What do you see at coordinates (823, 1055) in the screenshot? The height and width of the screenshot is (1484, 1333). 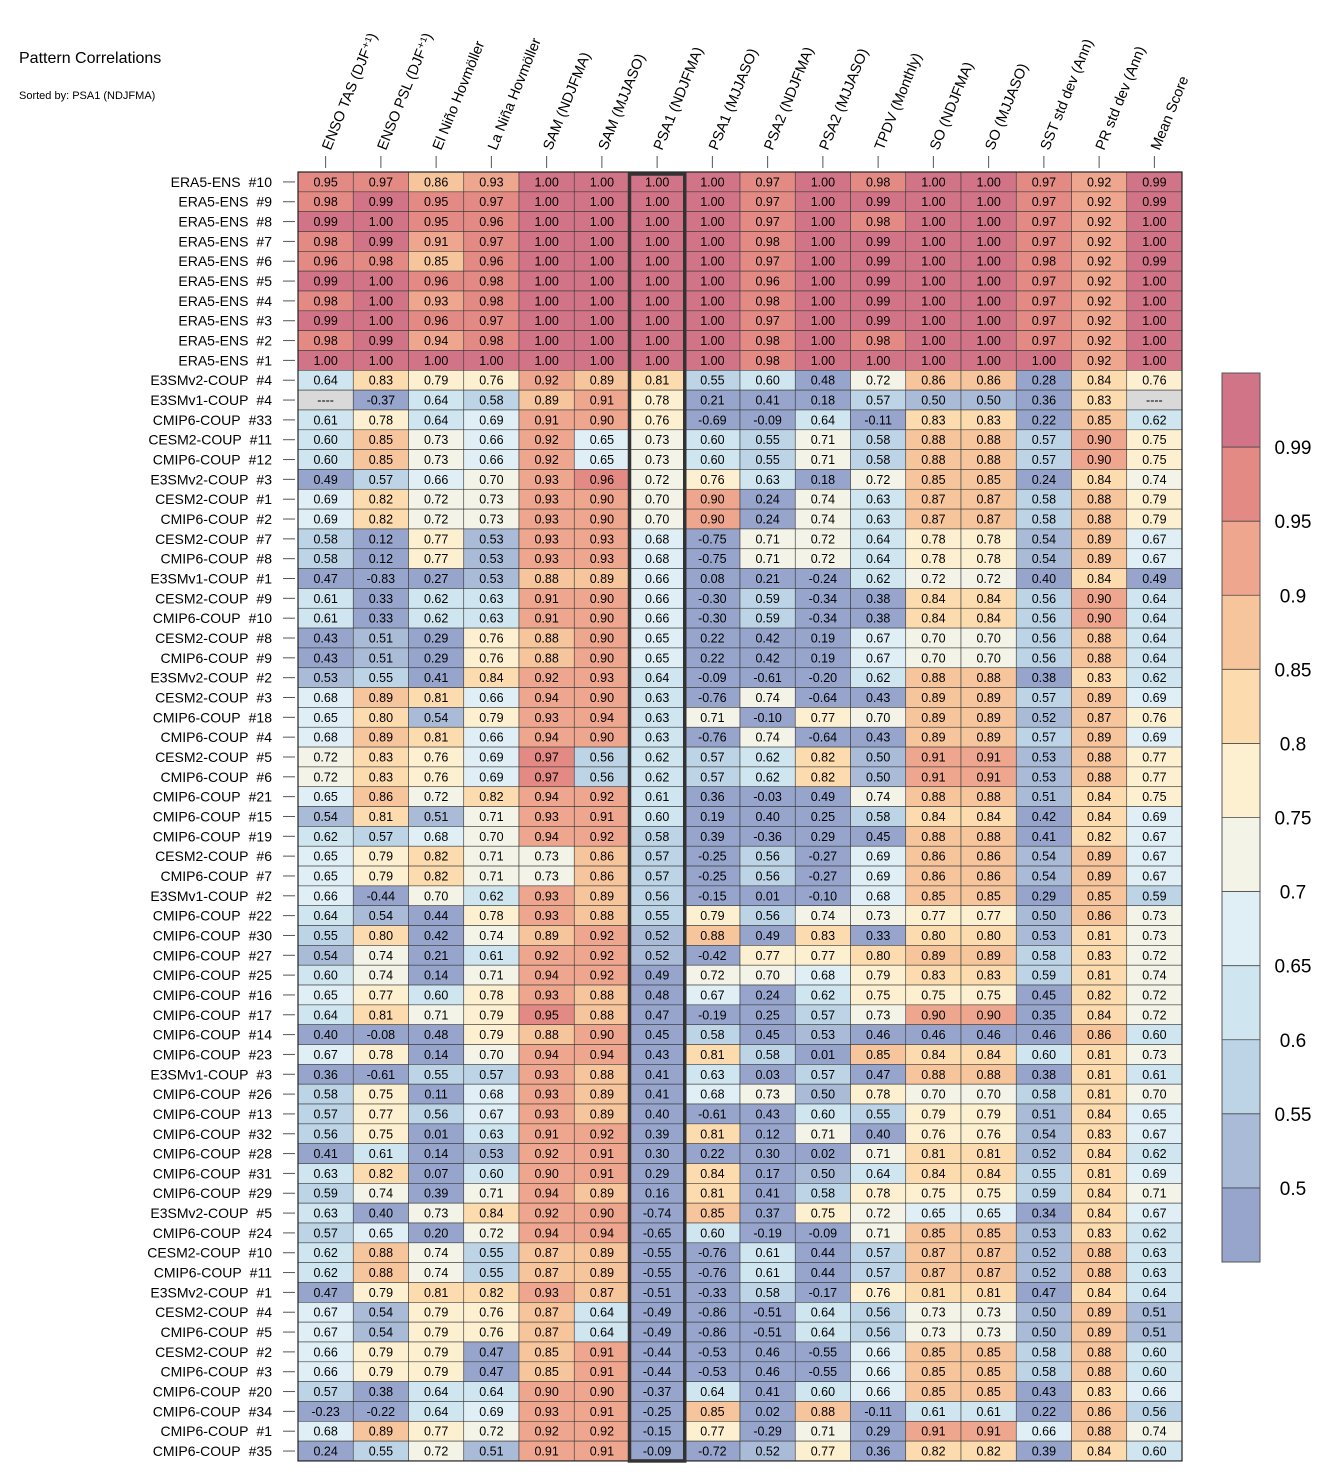 I see `cell-value: 0.01` at bounding box center [823, 1055].